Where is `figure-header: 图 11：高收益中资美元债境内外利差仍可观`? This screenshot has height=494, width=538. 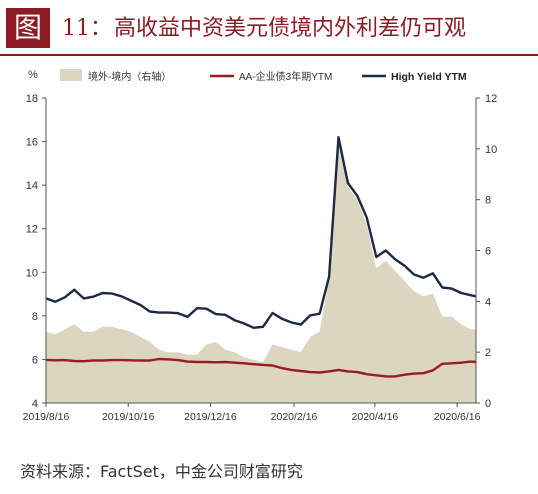 figure-header: 图 11：高收益中资美元债境内外利差仍可观 is located at coordinates (269, 27).